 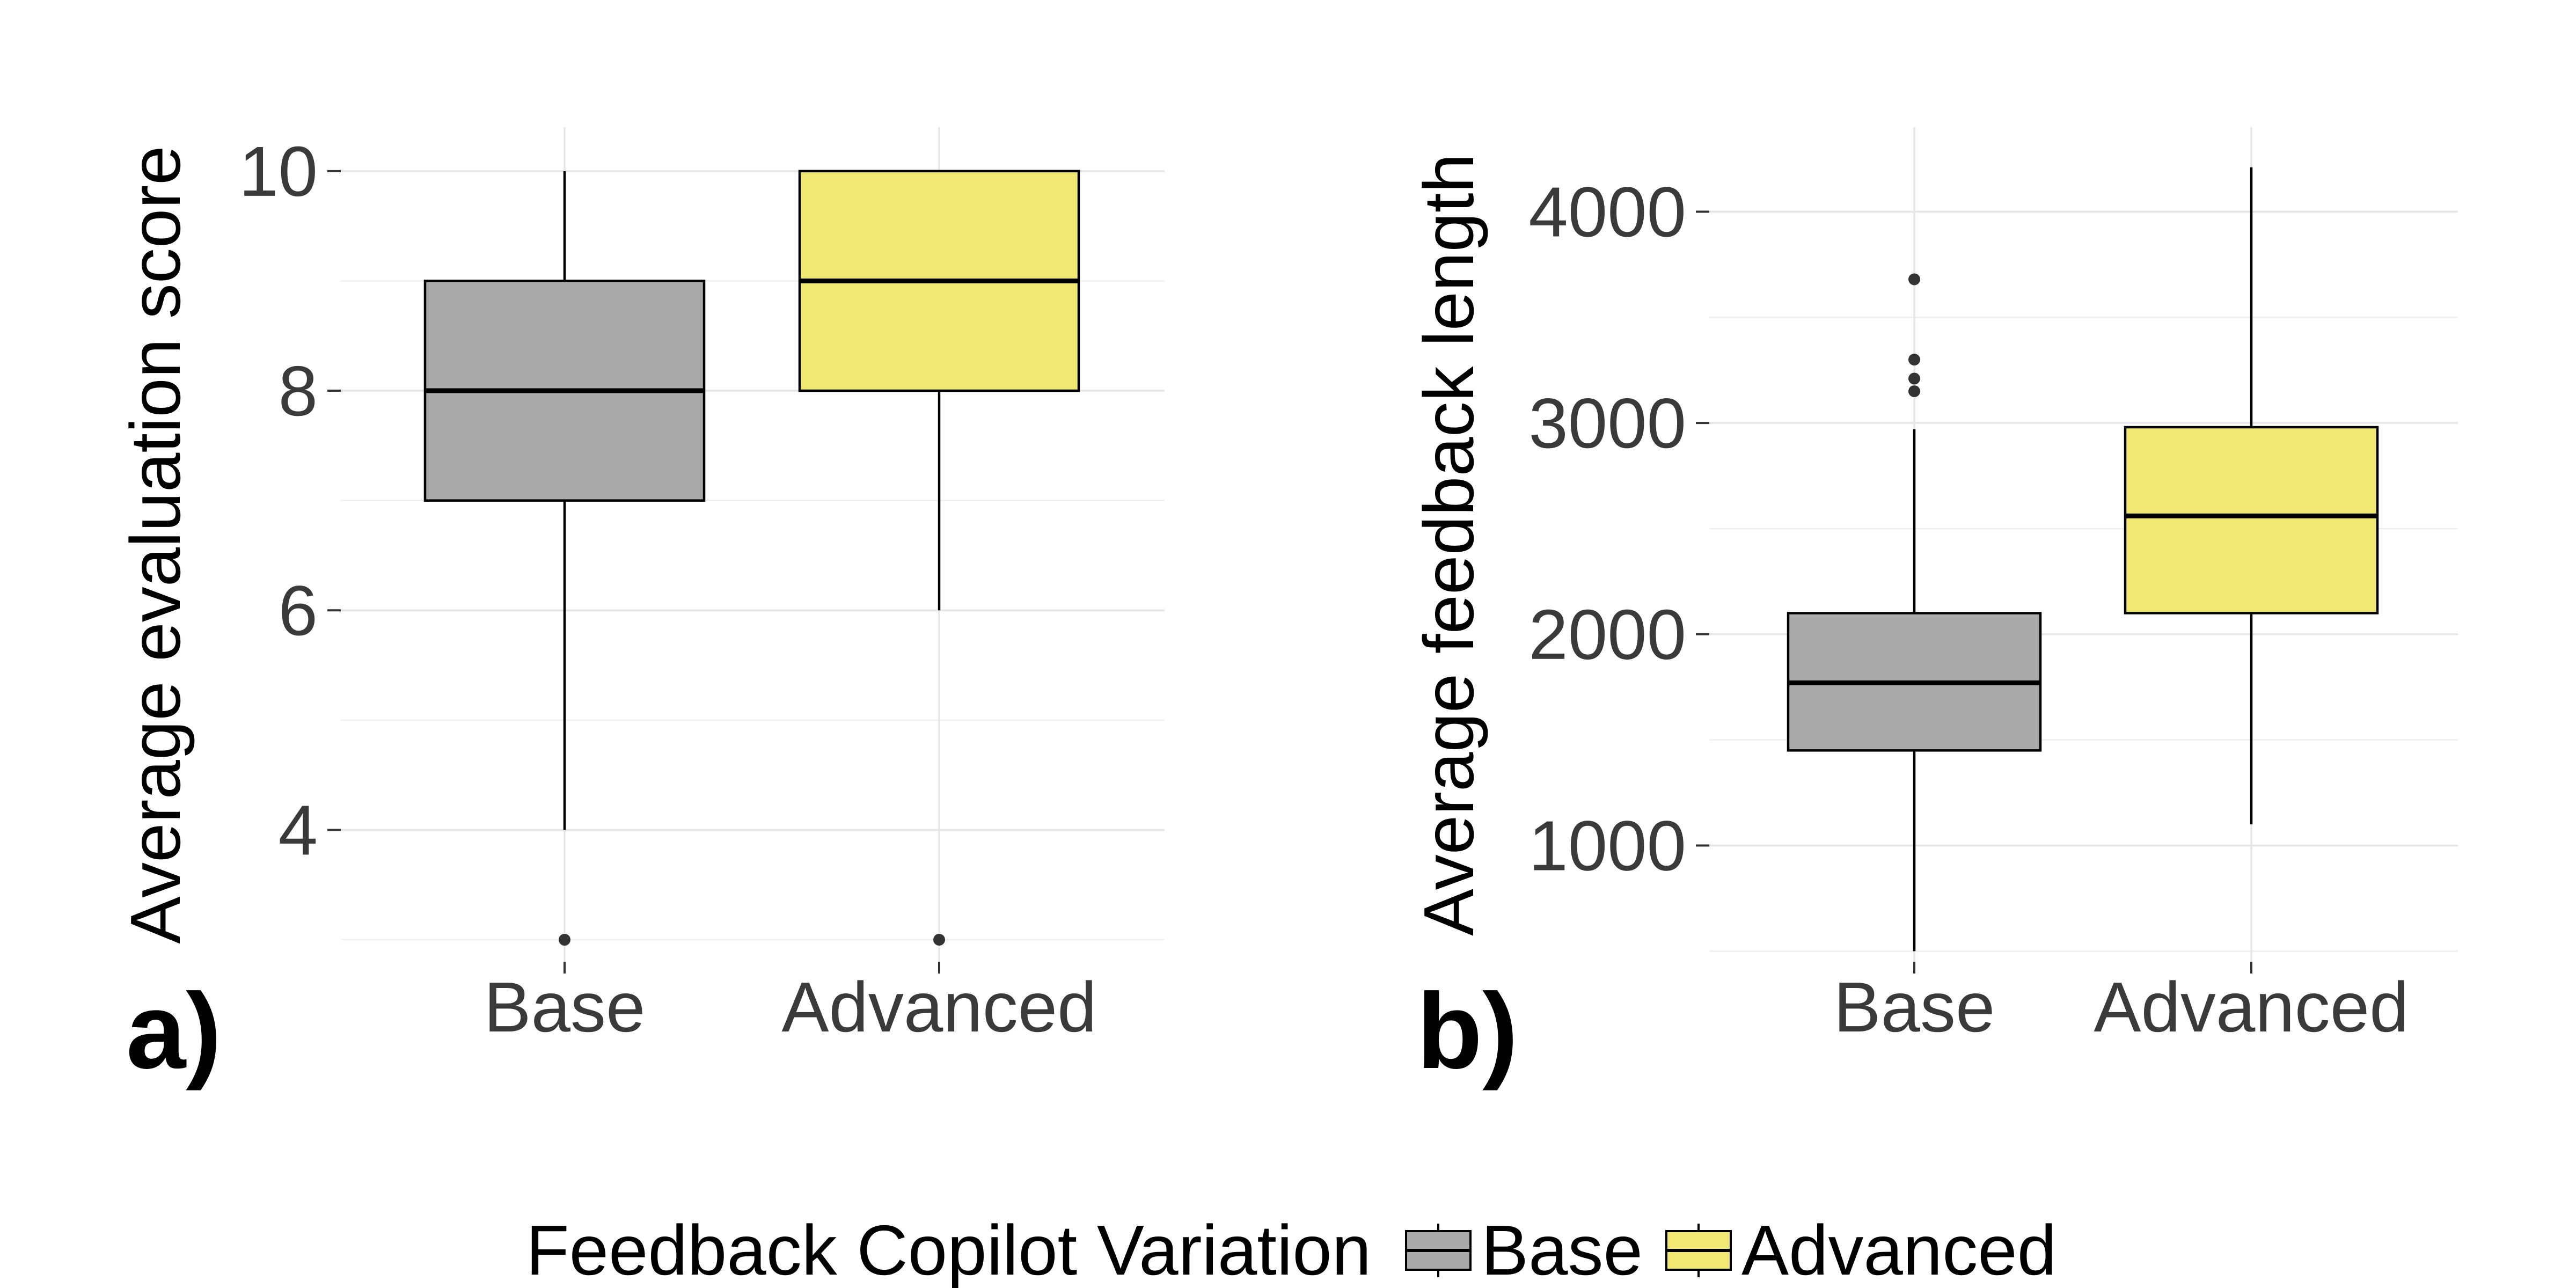 I want to click on legend-title: Feedback Copilot Variation, so click(x=948, y=1249).